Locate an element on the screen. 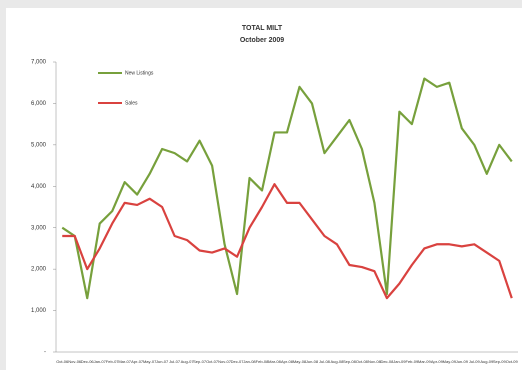 The height and width of the screenshot is (370, 522). x-tick-label: Aug-07 is located at coordinates (188, 361).